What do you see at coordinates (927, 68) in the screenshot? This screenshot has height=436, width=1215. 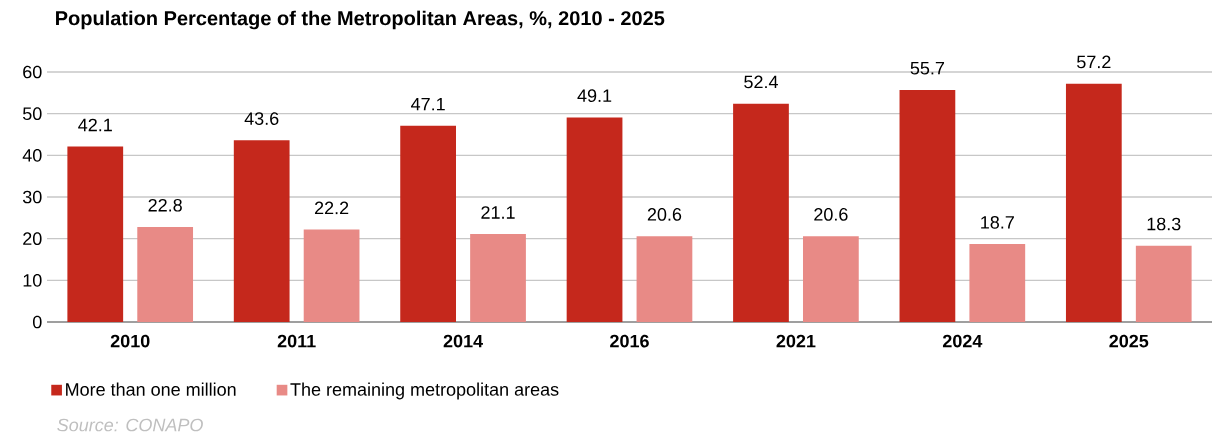 I see `data-label: 55.7` at bounding box center [927, 68].